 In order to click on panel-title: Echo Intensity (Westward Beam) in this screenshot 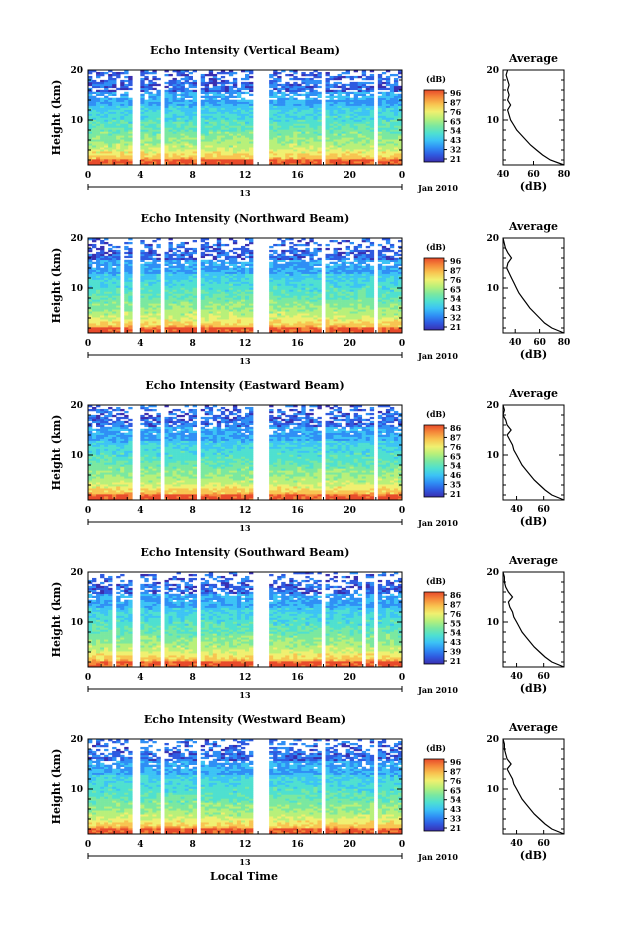, I will do `click(245, 719)`.